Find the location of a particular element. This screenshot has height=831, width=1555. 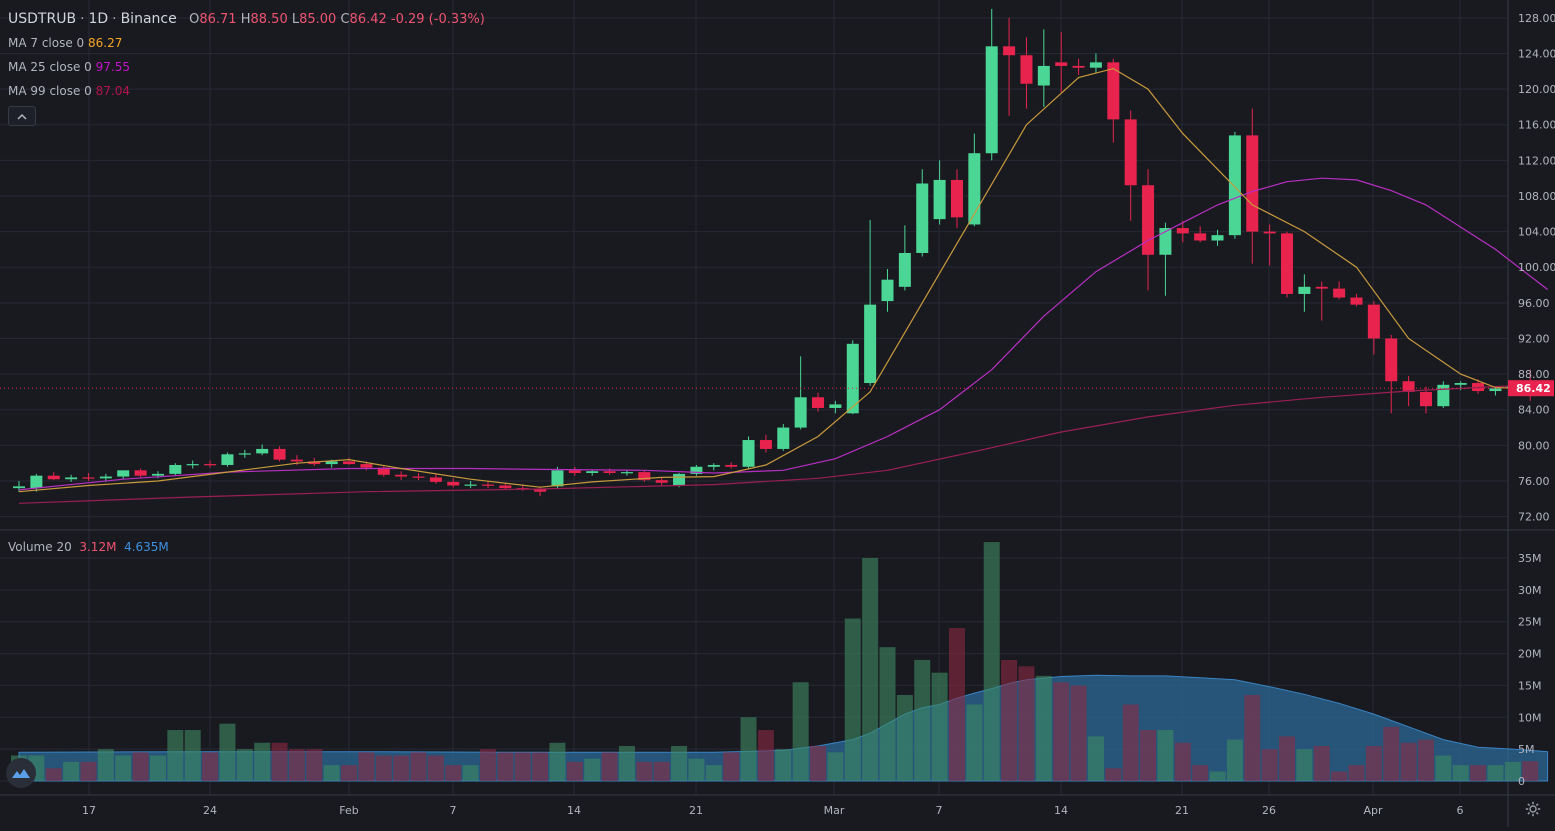

current-price-label: 86.42 is located at coordinates (1533, 388).